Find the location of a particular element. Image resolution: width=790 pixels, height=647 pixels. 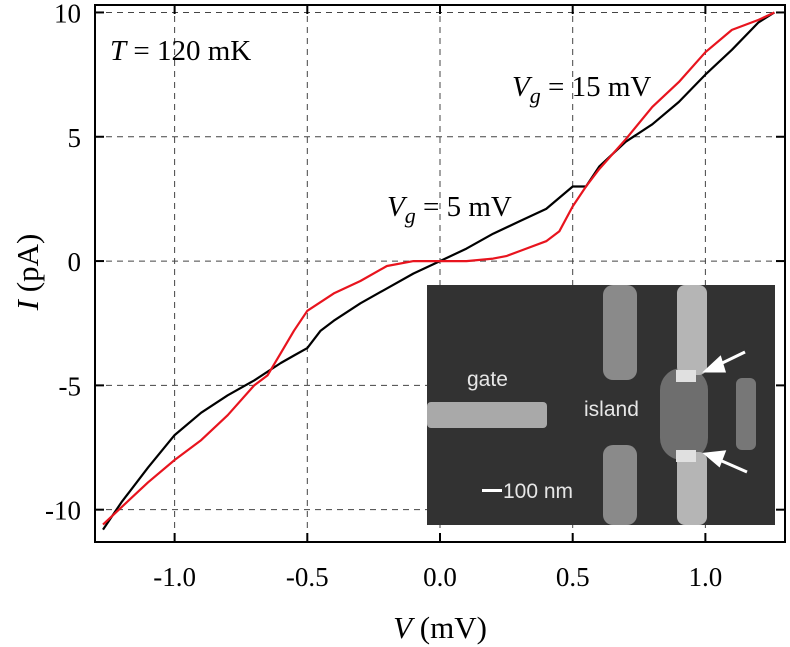

x-axis-label: V (mV) is located at coordinates (440, 627).